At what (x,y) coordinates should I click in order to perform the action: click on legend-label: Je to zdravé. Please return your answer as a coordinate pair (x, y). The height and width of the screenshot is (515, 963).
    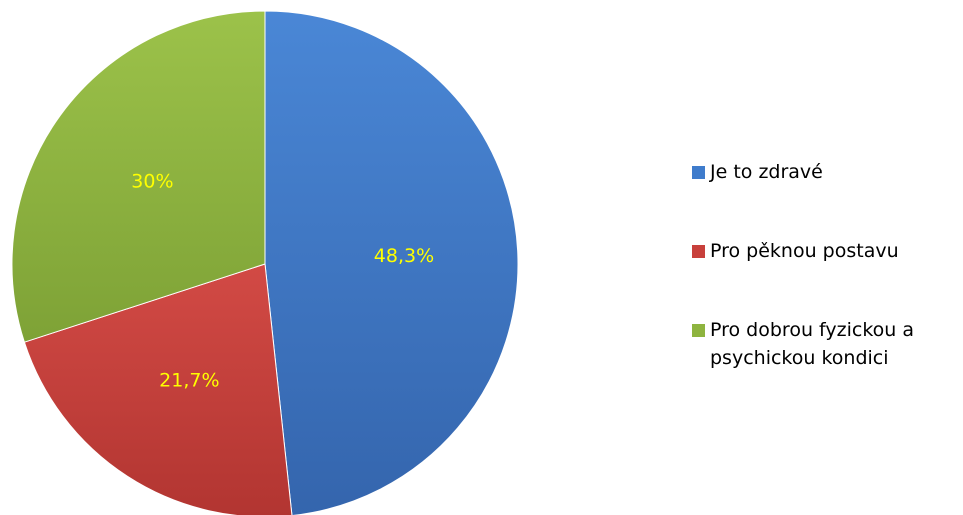
    Looking at the image, I should click on (766, 172).